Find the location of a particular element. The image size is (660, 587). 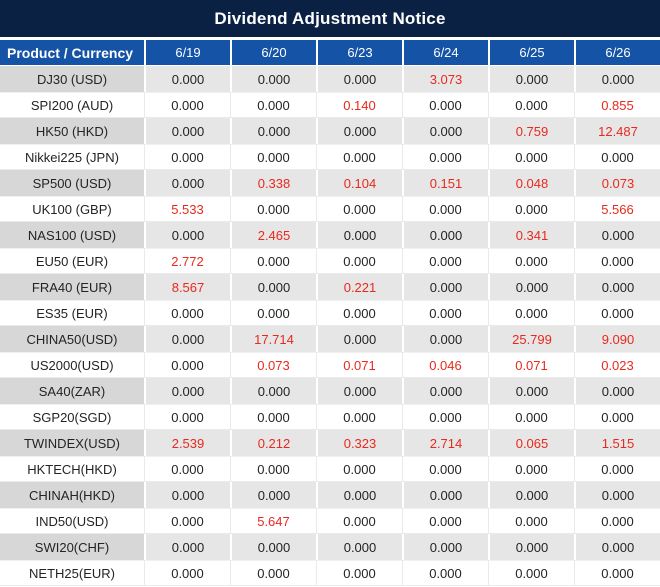

product-cell: EU50 (EUR) is located at coordinates (72, 261).